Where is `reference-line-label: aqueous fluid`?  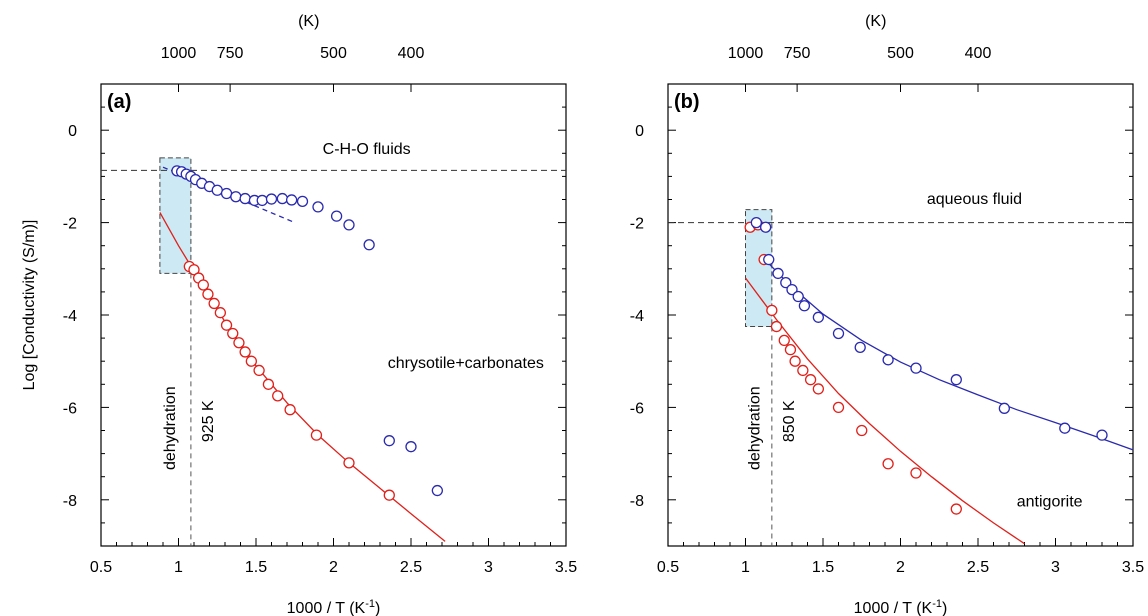 reference-line-label: aqueous fluid is located at coordinates (974, 199).